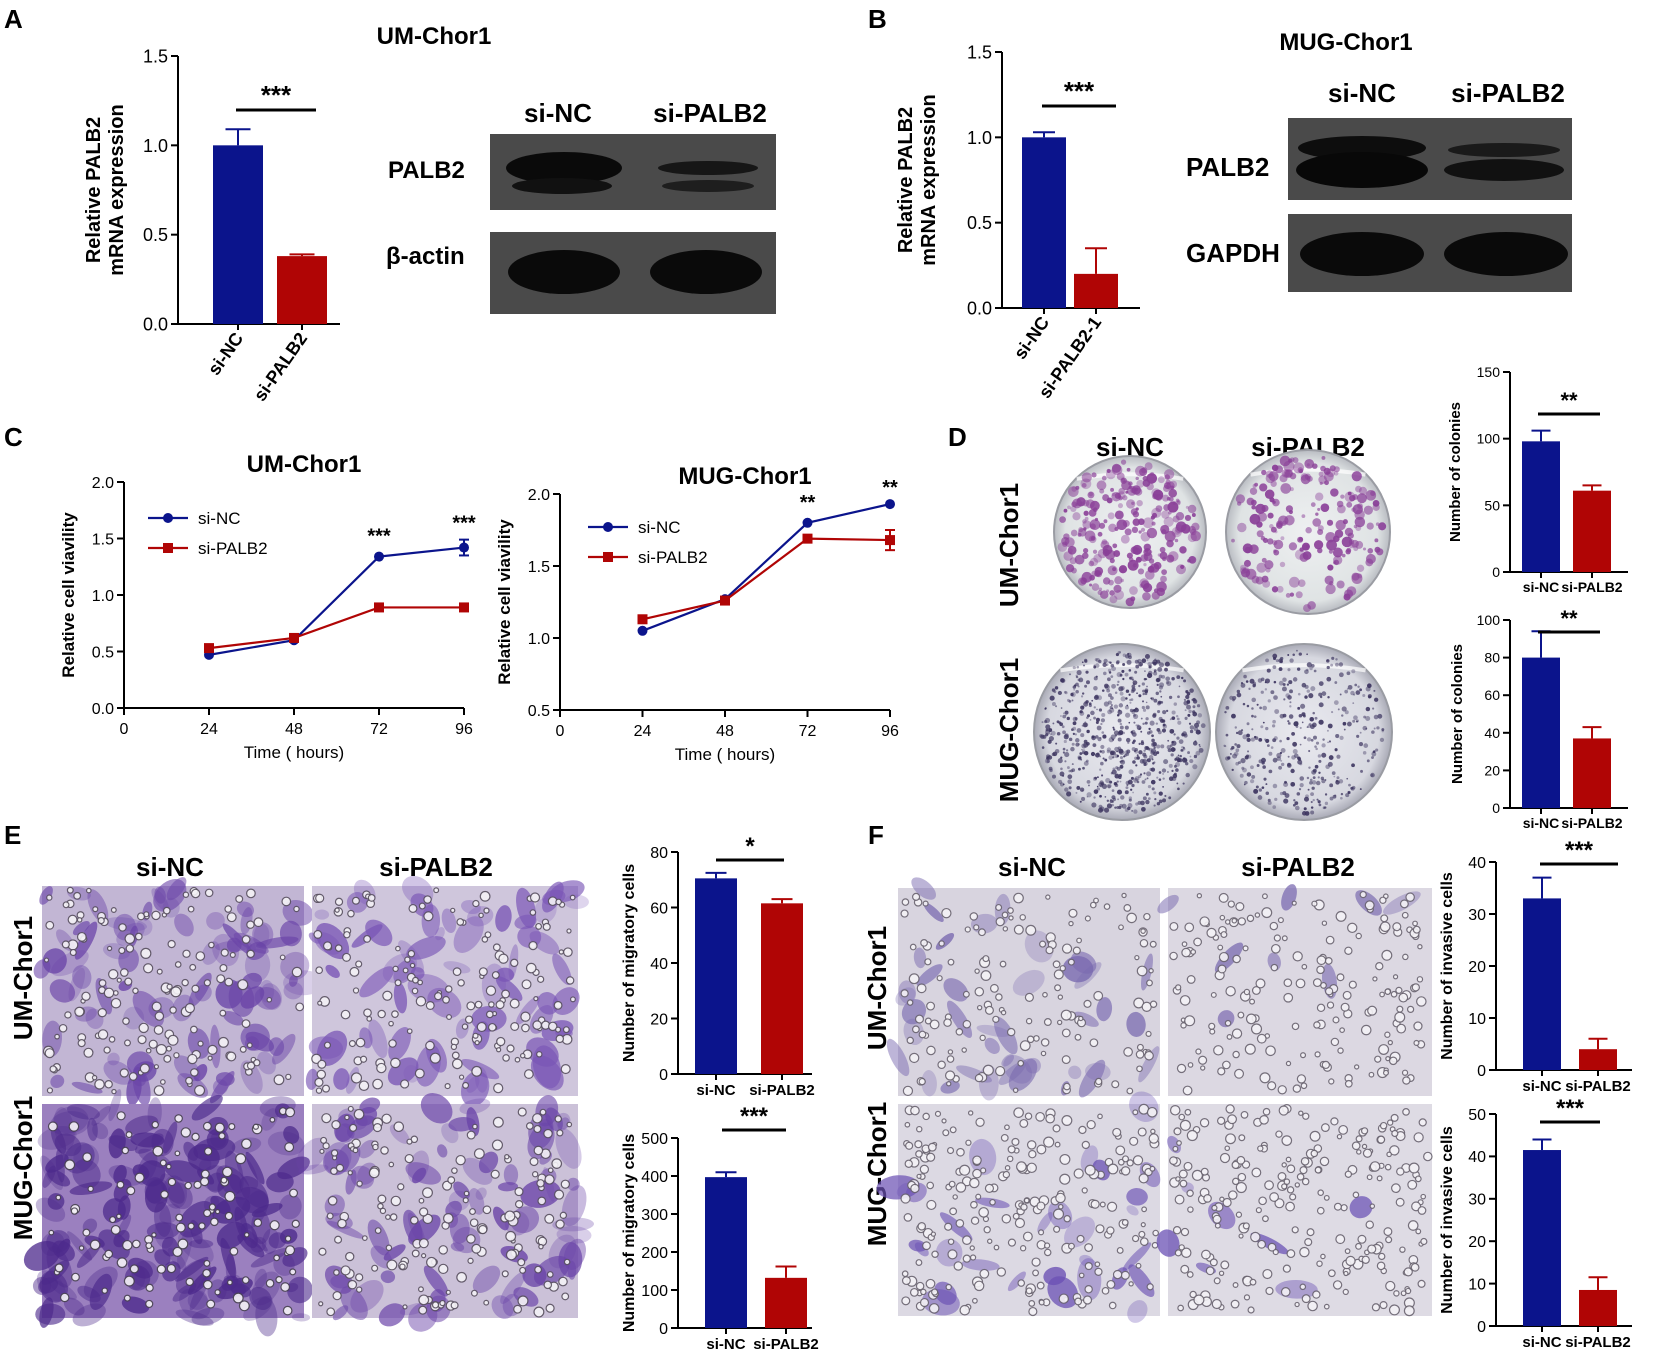 The height and width of the screenshot is (1357, 1668). What do you see at coordinates (276, 95) in the screenshot?
I see `significance-stars: ***` at bounding box center [276, 95].